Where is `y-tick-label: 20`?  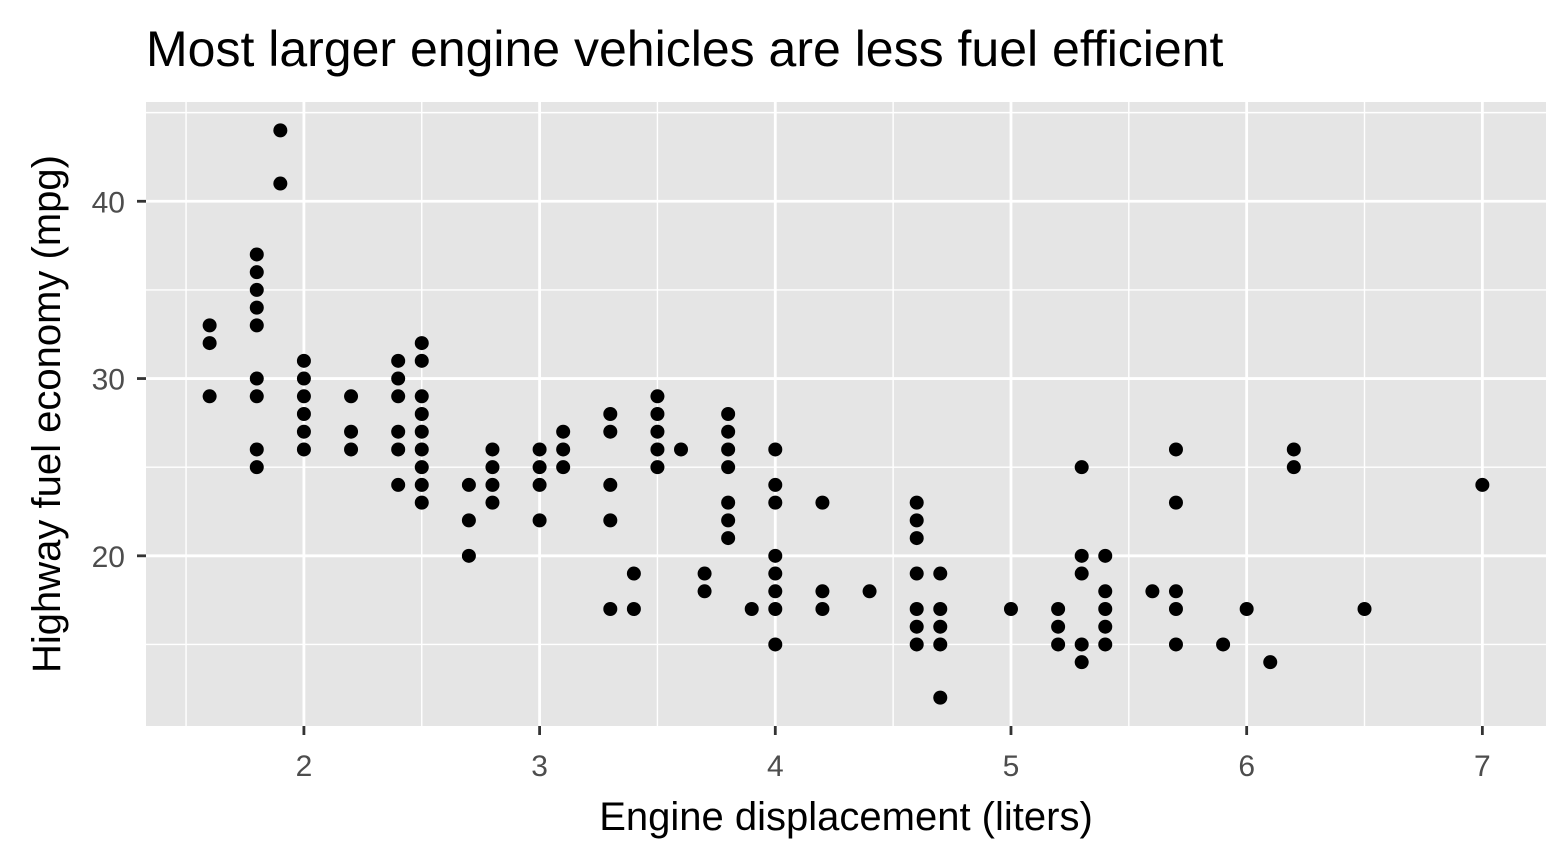 y-tick-label: 20 is located at coordinates (108, 557).